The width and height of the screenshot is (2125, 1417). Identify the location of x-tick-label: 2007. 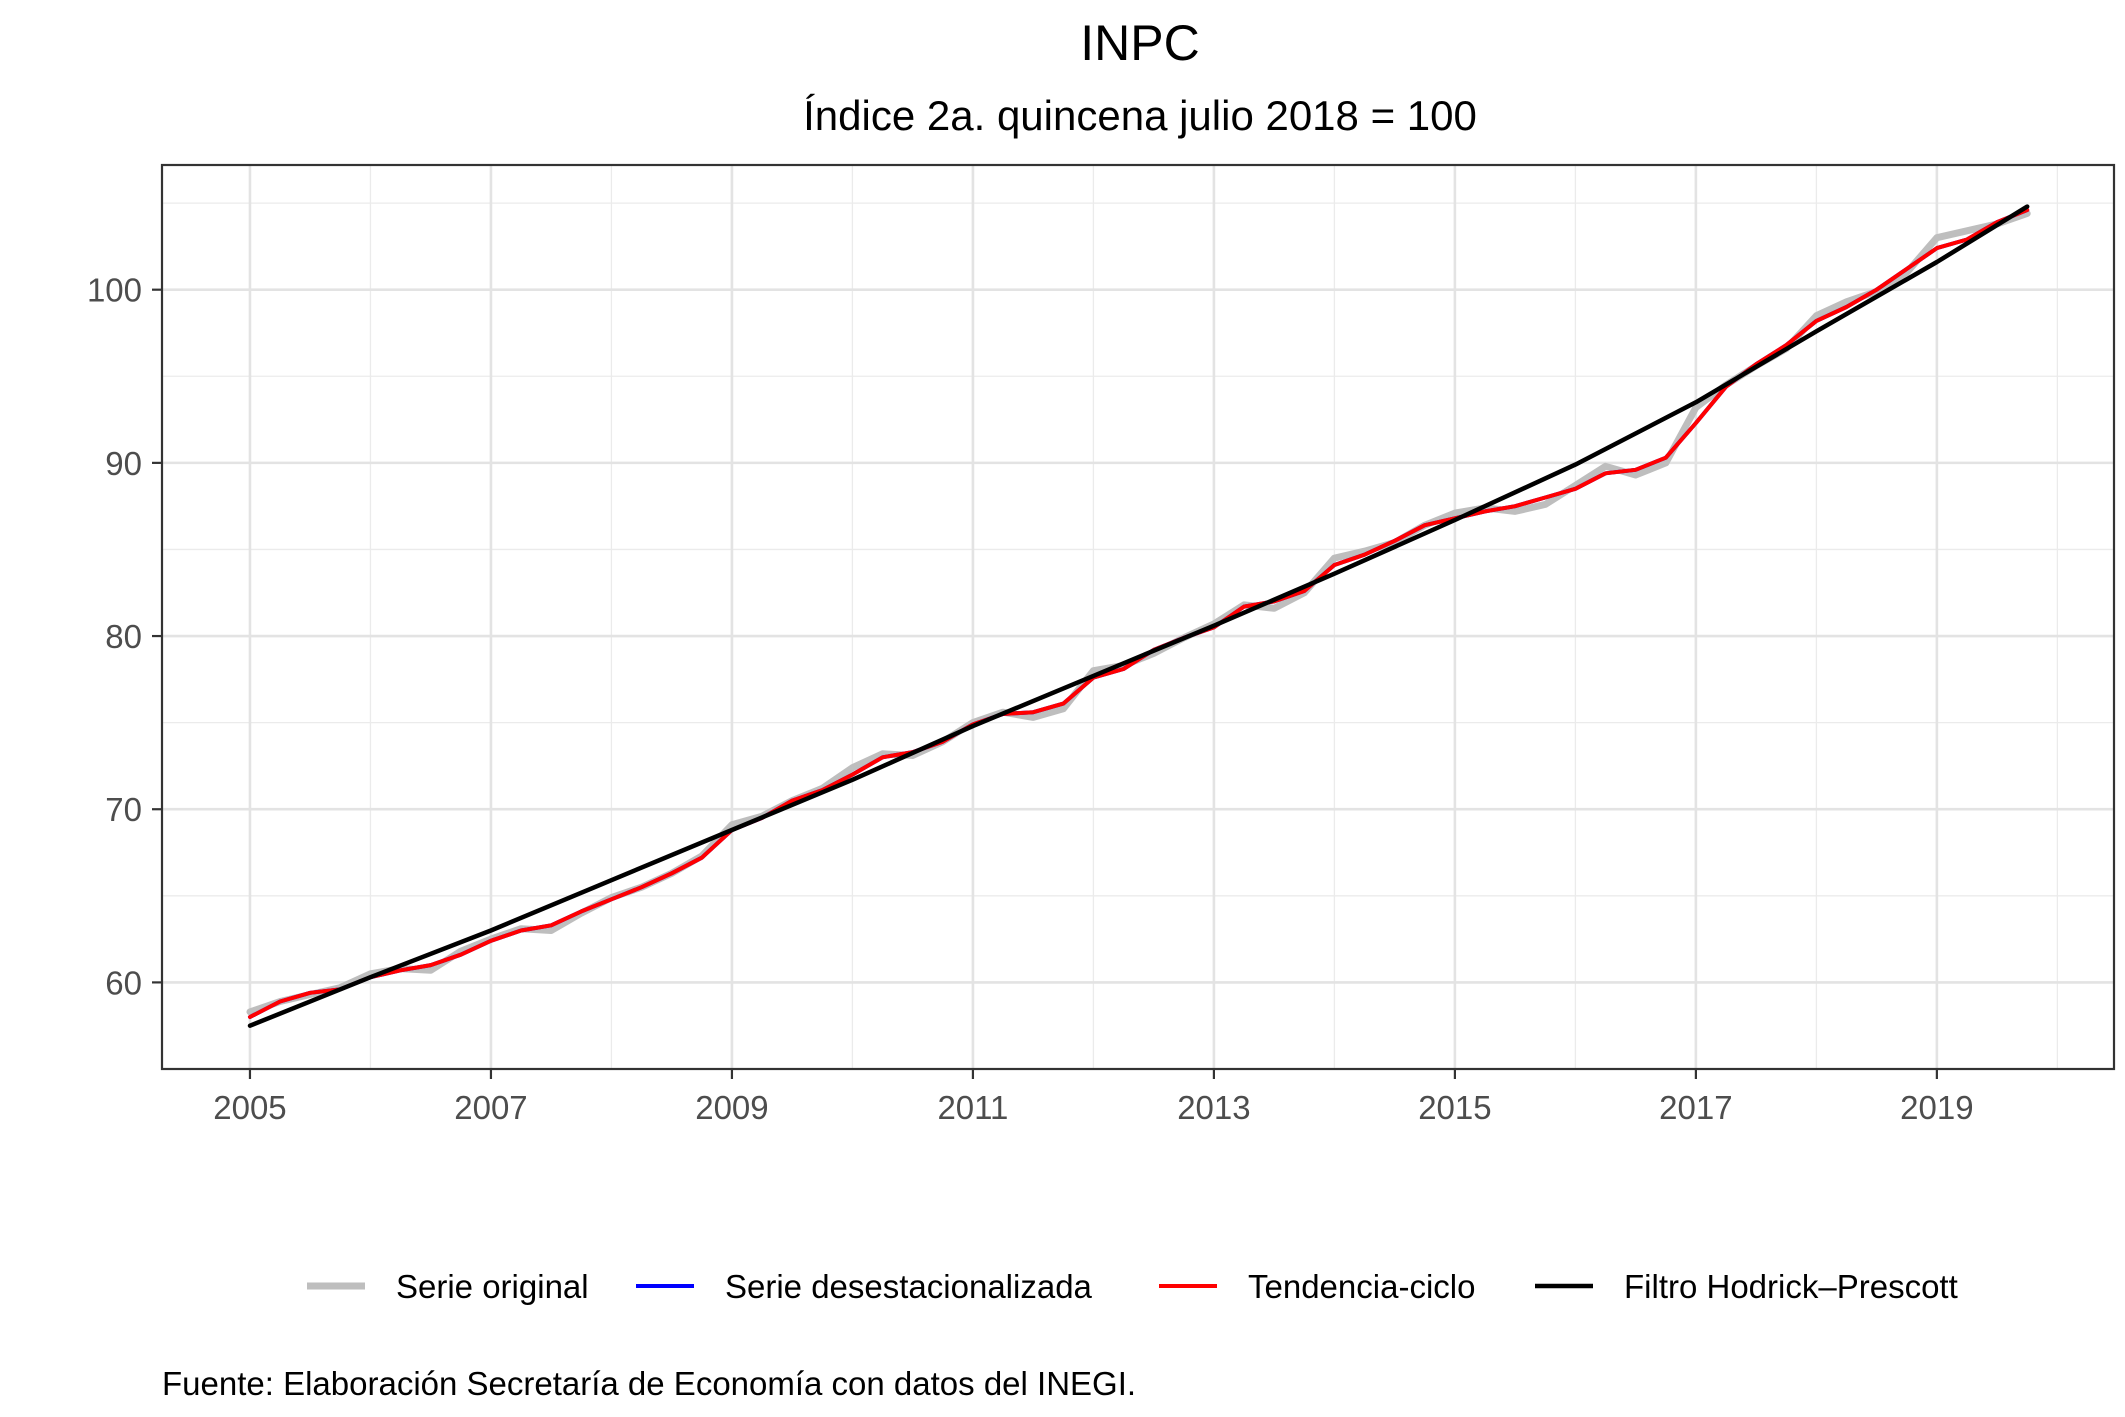
(490, 1107).